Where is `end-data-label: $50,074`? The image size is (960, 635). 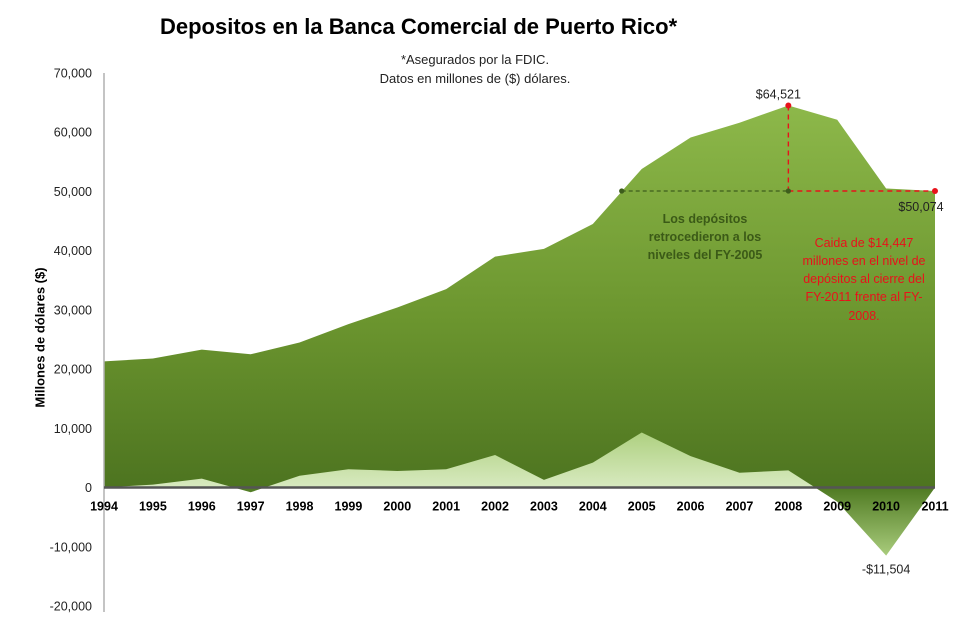 end-data-label: $50,074 is located at coordinates (920, 207).